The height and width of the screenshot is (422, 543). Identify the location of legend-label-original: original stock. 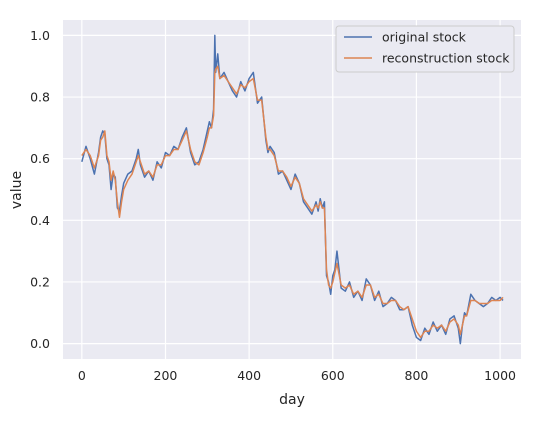
(424, 37).